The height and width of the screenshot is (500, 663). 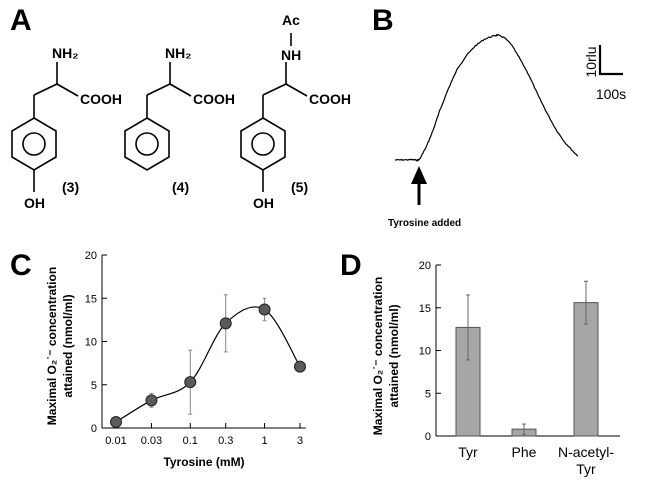 I want to click on chart-c-ytick-label: 20, so click(x=91, y=256).